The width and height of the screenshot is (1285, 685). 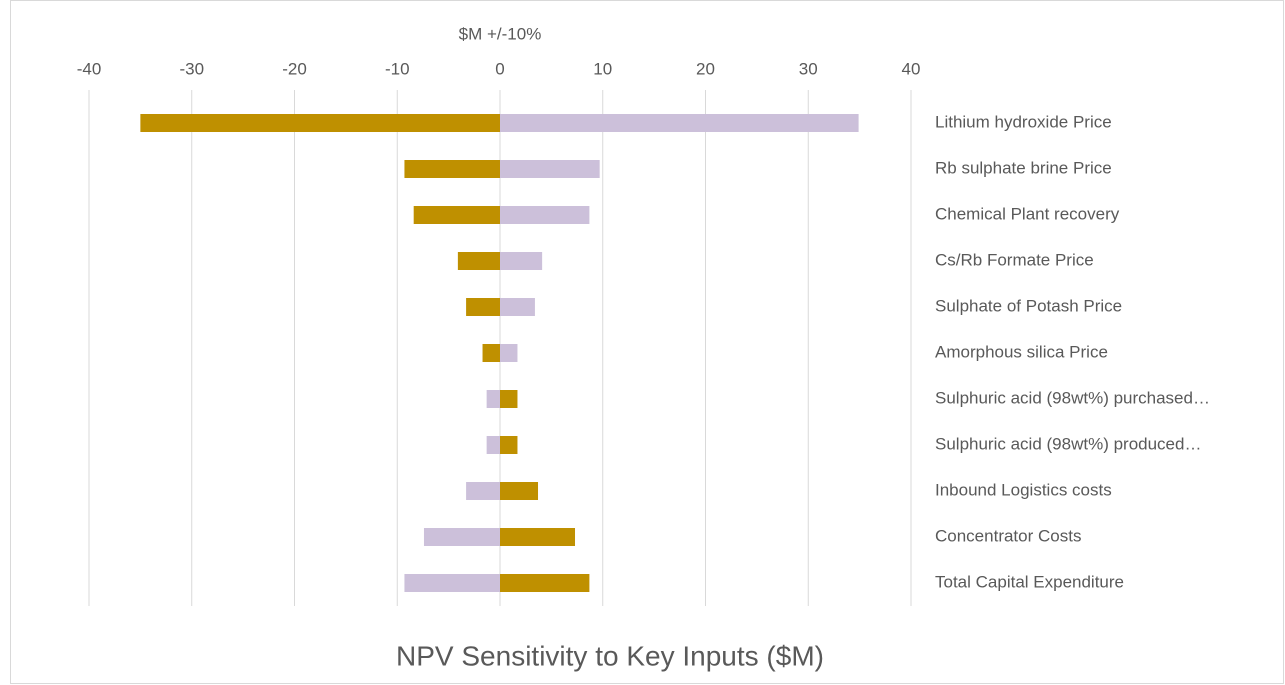 I want to click on y-tick-label: Amorphous silica Price, so click(x=1021, y=351).